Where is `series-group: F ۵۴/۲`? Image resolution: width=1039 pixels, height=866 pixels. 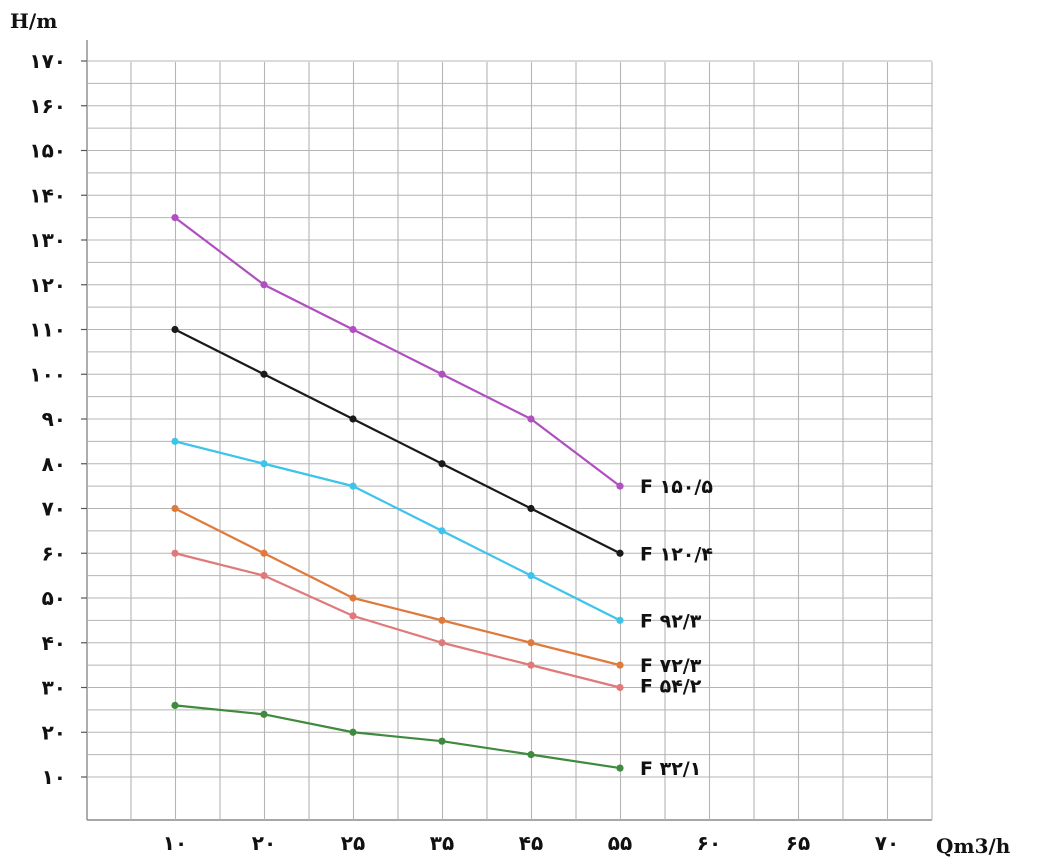 series-group: F ۵۴/۲ is located at coordinates (436, 623).